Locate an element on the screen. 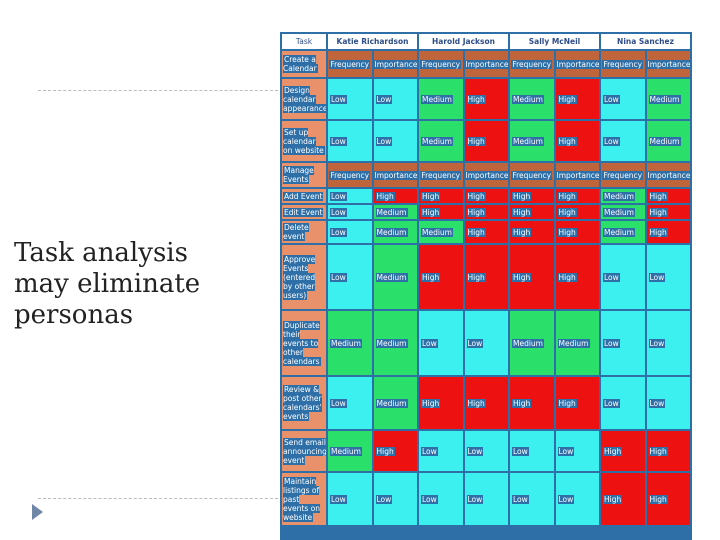 This screenshot has height=540, width=720. task-header: Task is located at coordinates (304, 41).